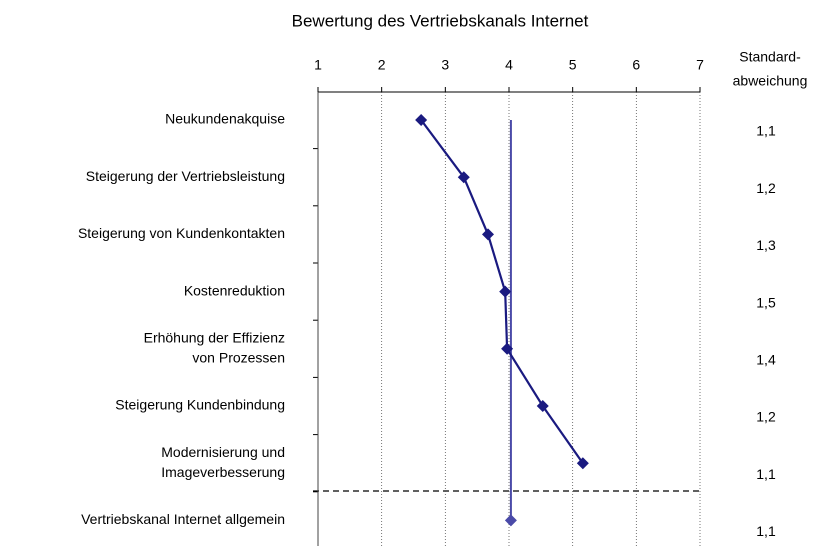  What do you see at coordinates (636, 65) in the screenshot?
I see `x-tick-label: 6` at bounding box center [636, 65].